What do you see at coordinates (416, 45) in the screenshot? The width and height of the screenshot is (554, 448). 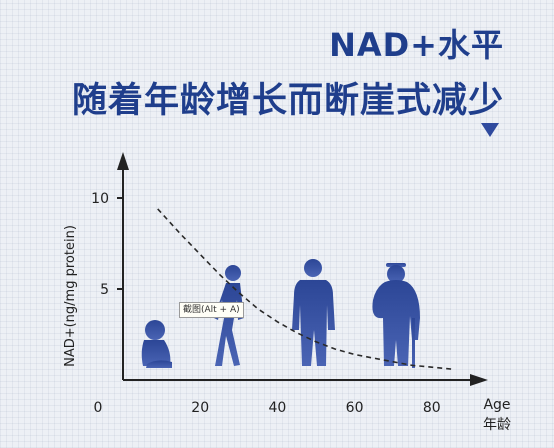 I see `chart-title: NAD+水平` at bounding box center [416, 45].